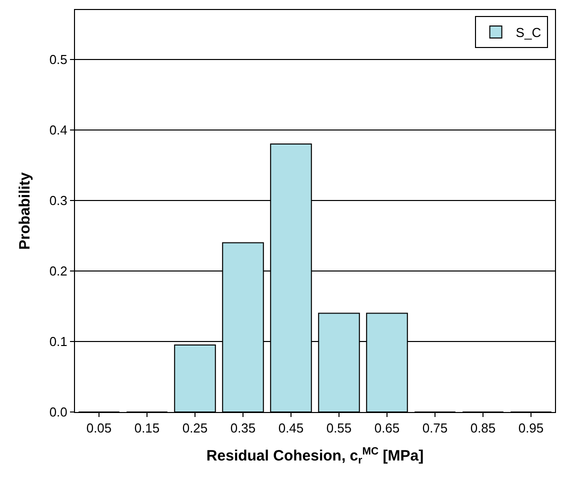  I want to click on x-tick-label: 0.25, so click(195, 428).